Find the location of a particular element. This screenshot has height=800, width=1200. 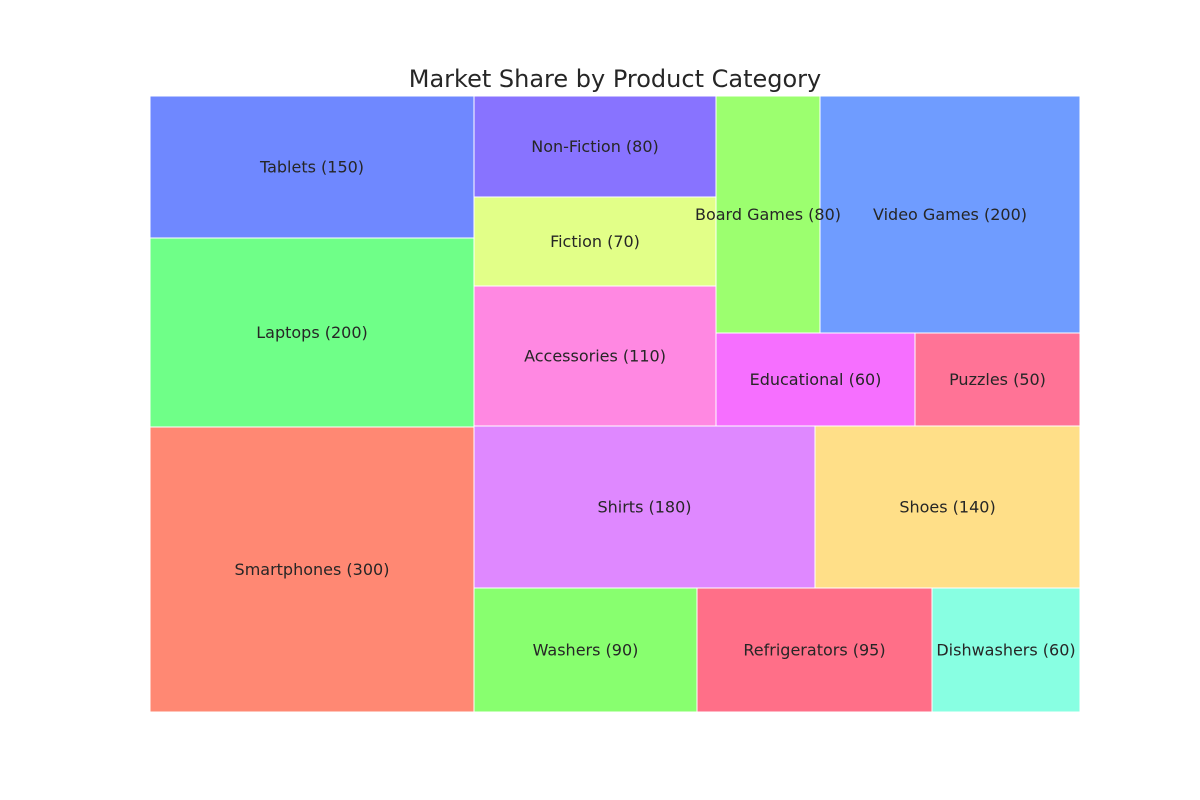

tile-shoes is located at coordinates (947, 507).